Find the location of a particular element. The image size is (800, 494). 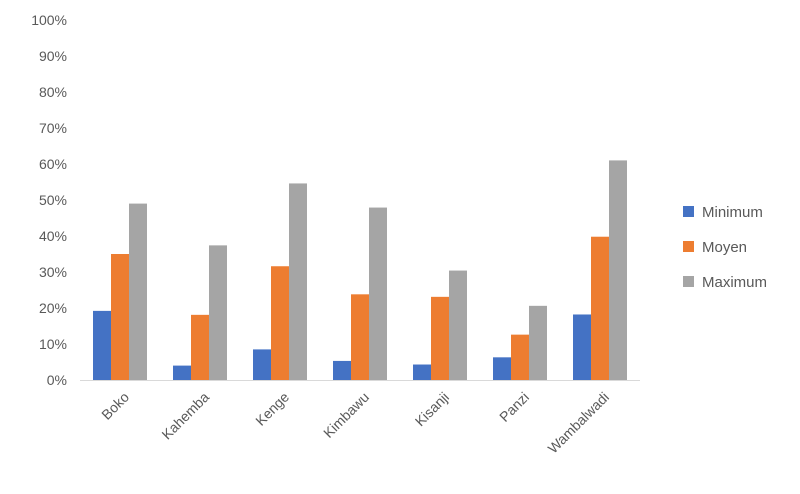

y-tick-label: 100% is located at coordinates (49, 20).